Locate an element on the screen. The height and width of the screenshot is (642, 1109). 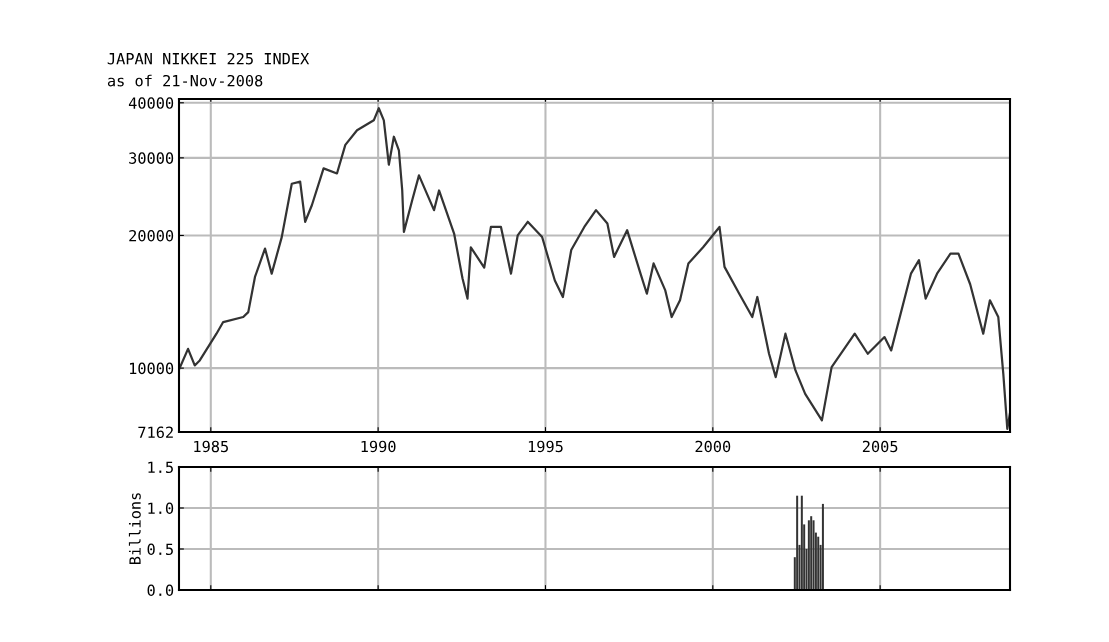
y-tick-label: 0.0 is located at coordinates (160, 590).